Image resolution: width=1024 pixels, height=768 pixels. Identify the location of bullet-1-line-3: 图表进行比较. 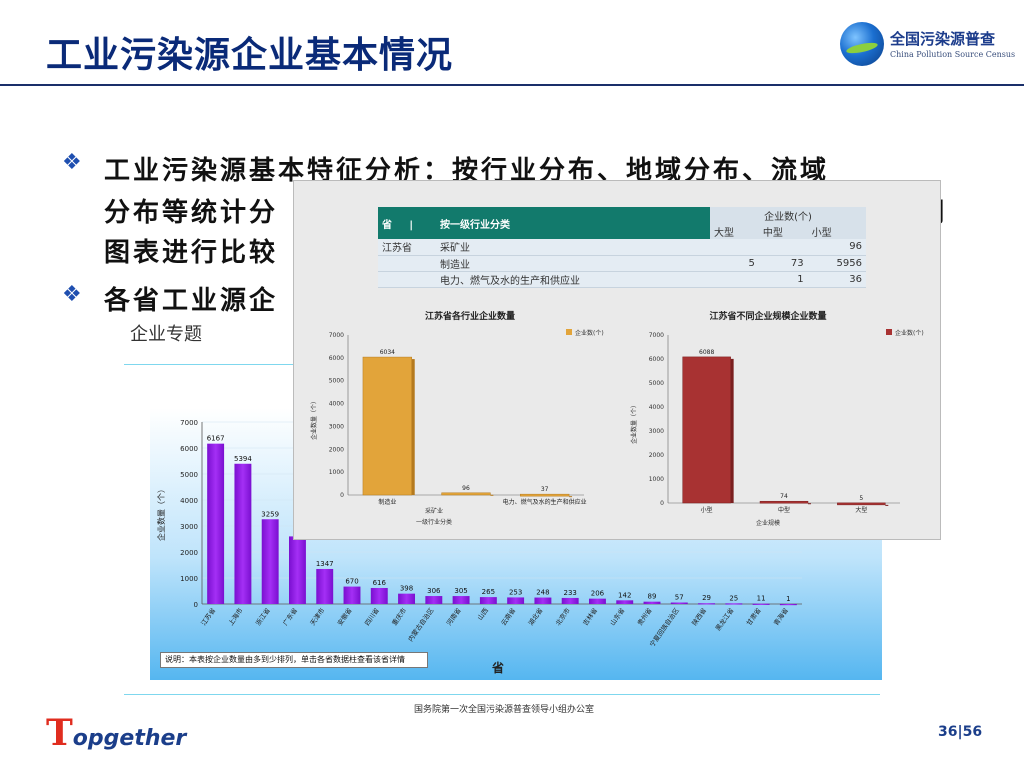
(191, 253).